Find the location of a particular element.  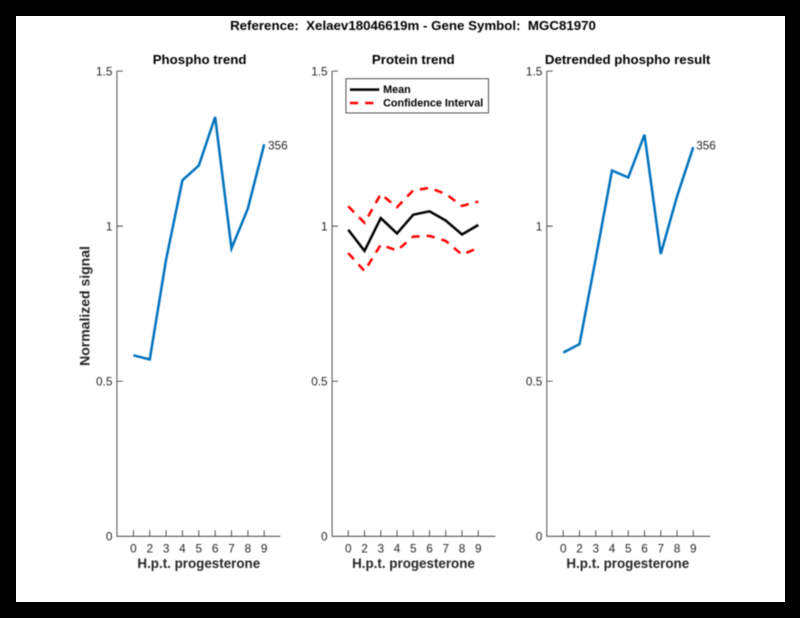

svg-text: Phospho trend is located at coordinates (200, 59).